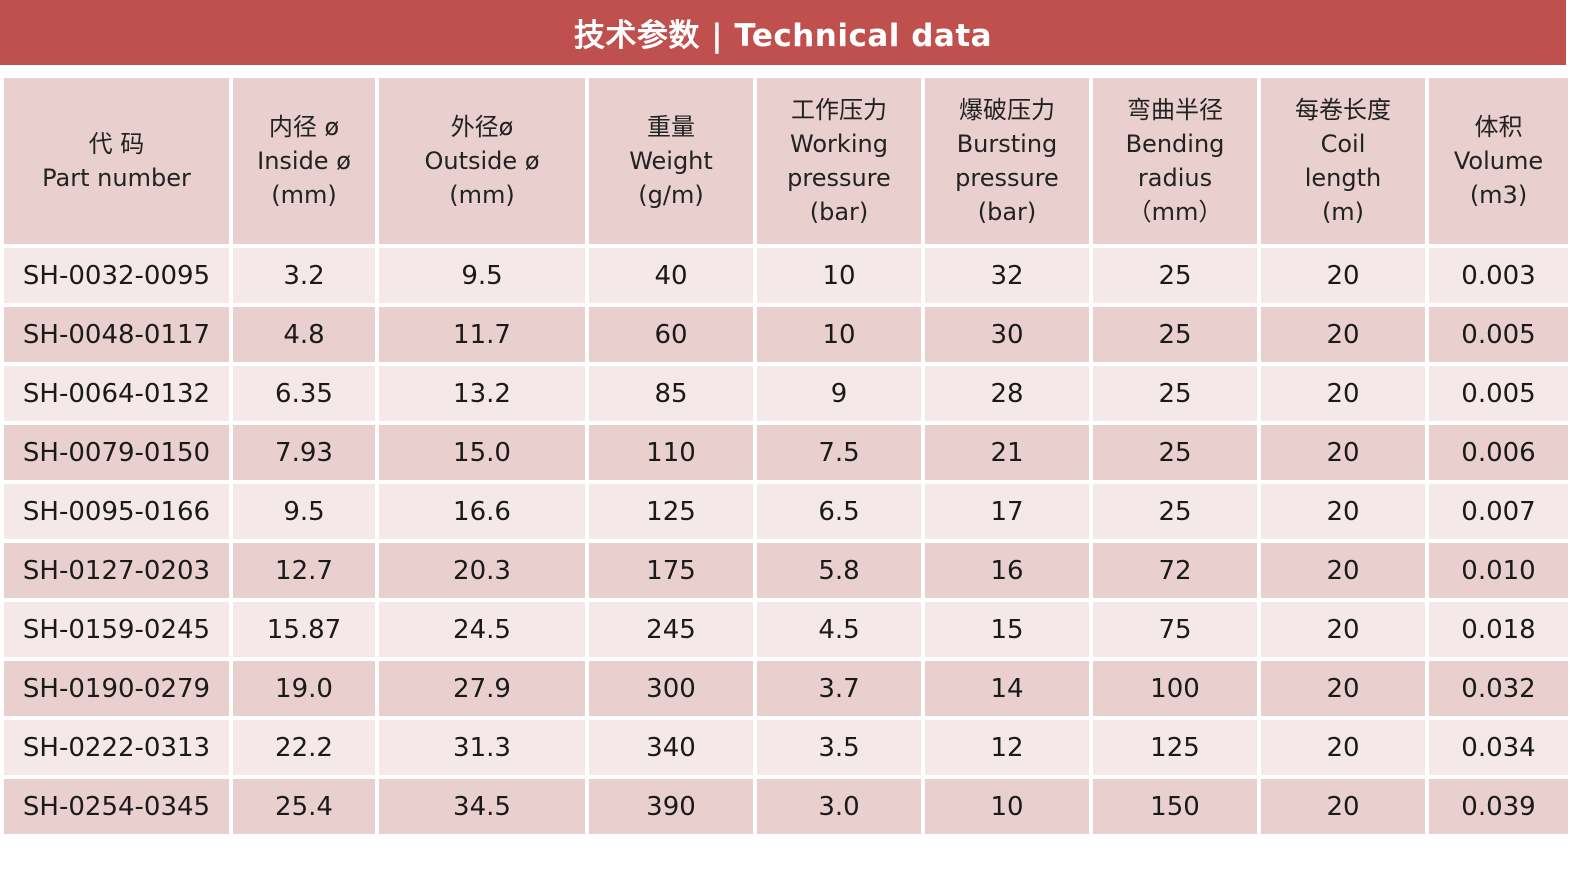  I want to click on table-cell: 0.006, so click(1496, 452).